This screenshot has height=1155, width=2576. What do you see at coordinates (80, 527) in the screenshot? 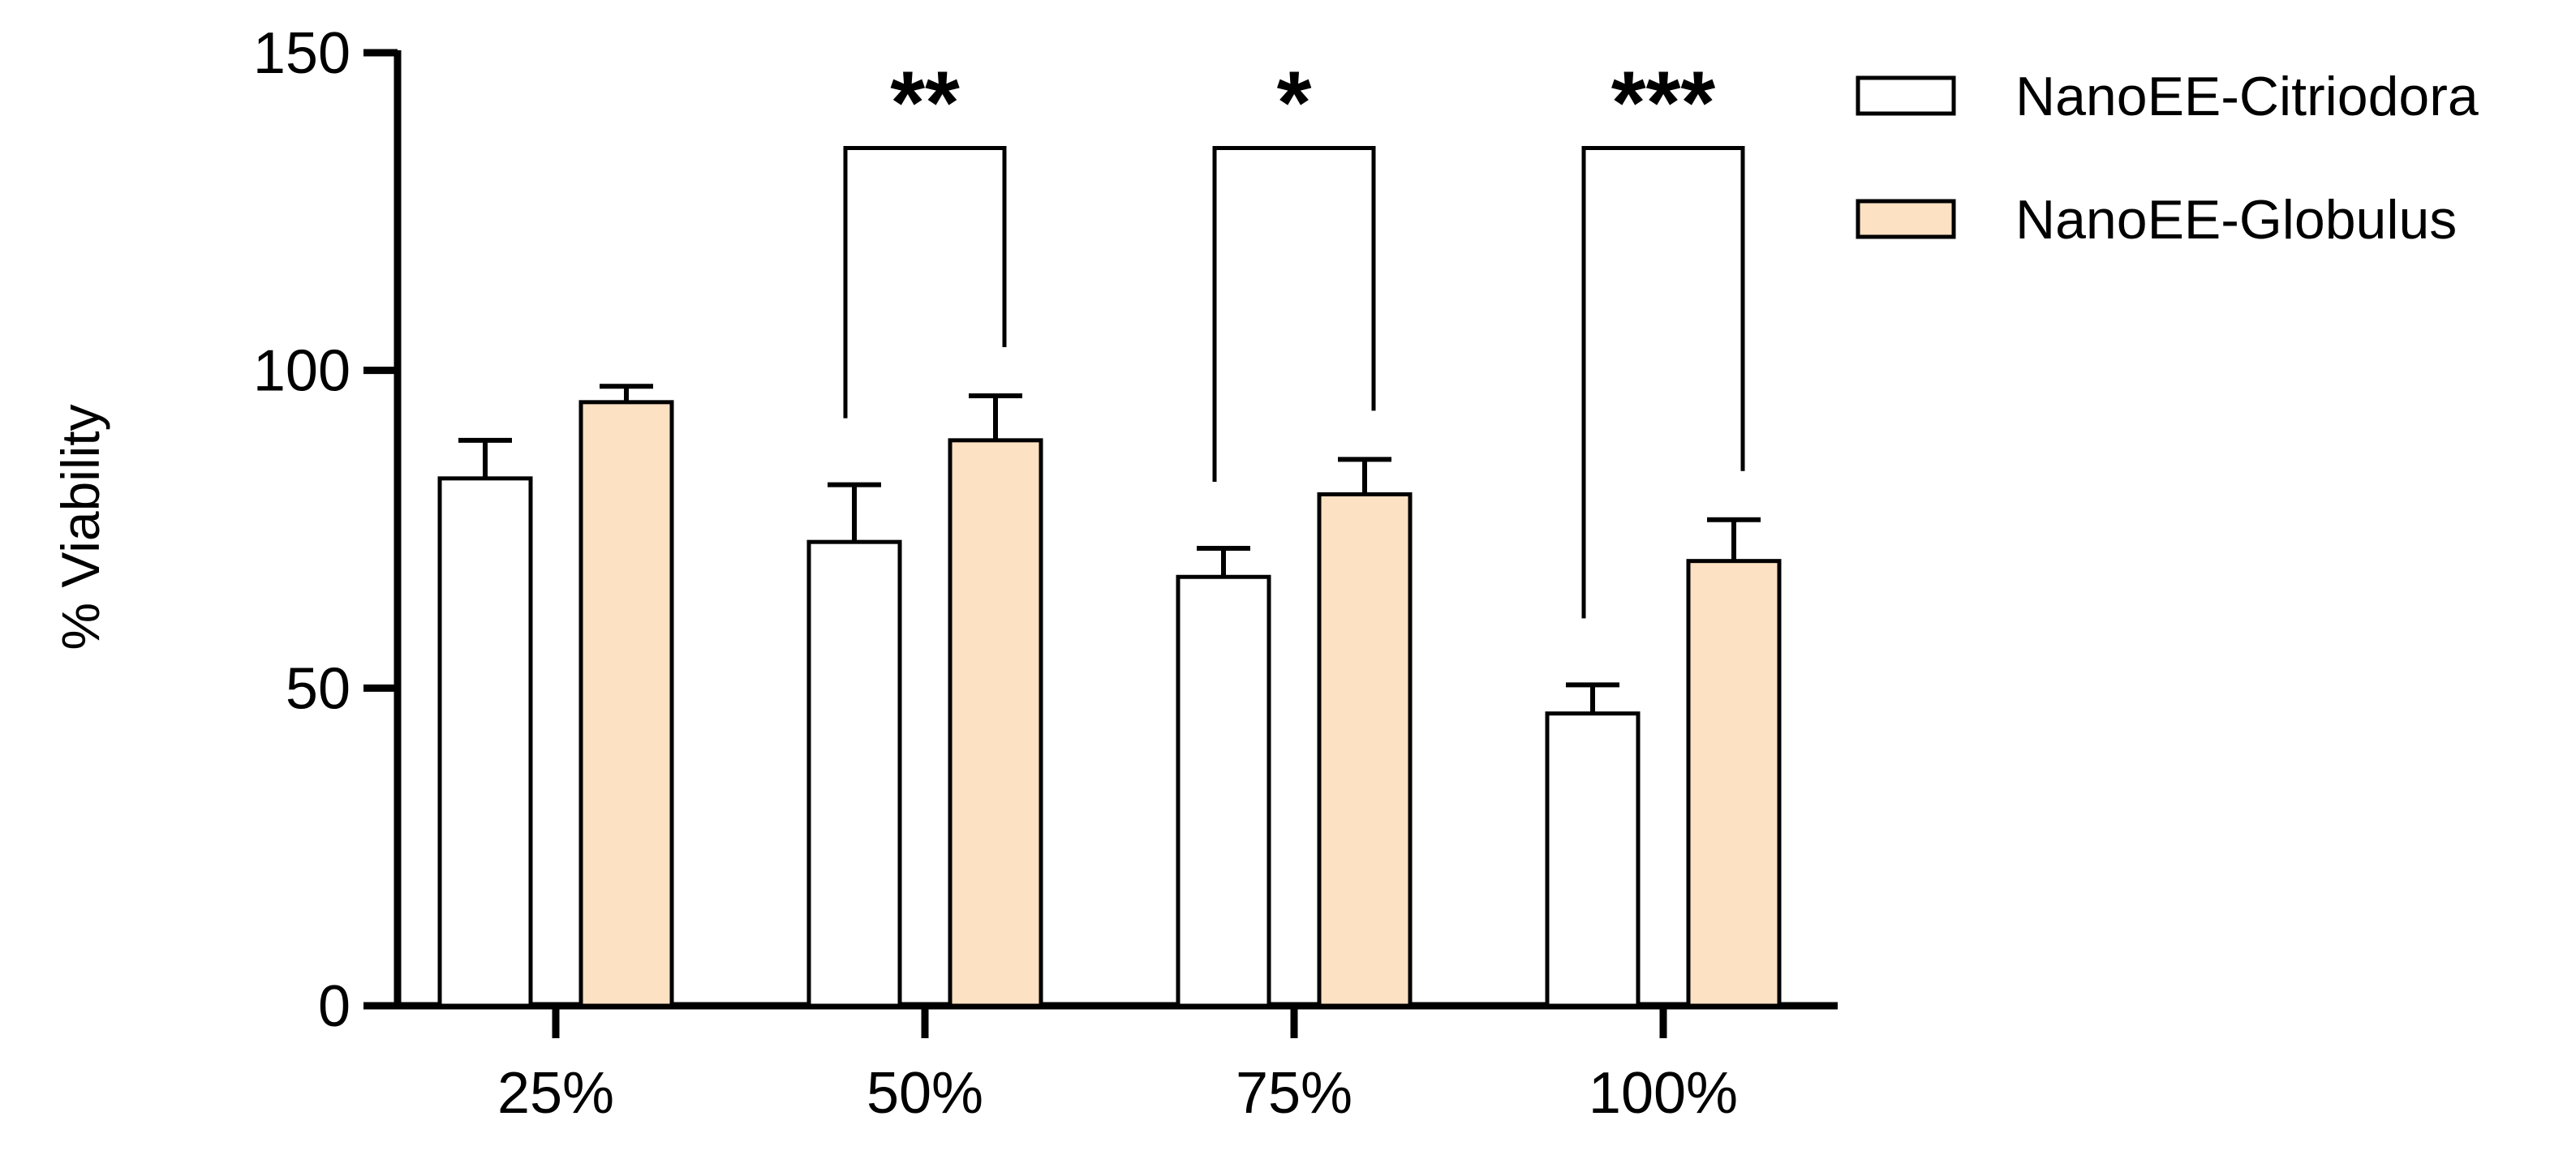
I see `y-axis-title: % Viability` at bounding box center [80, 527].